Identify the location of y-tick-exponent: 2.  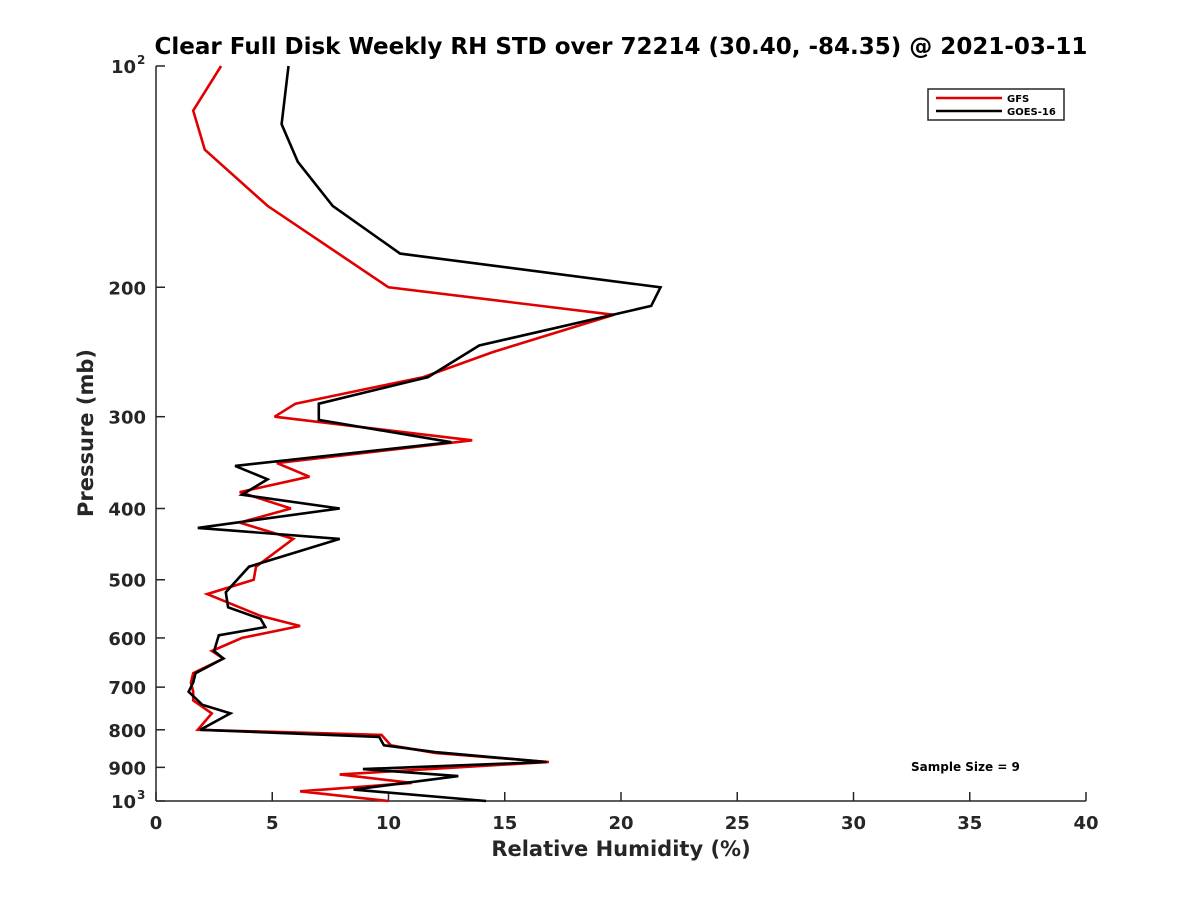
(141, 60).